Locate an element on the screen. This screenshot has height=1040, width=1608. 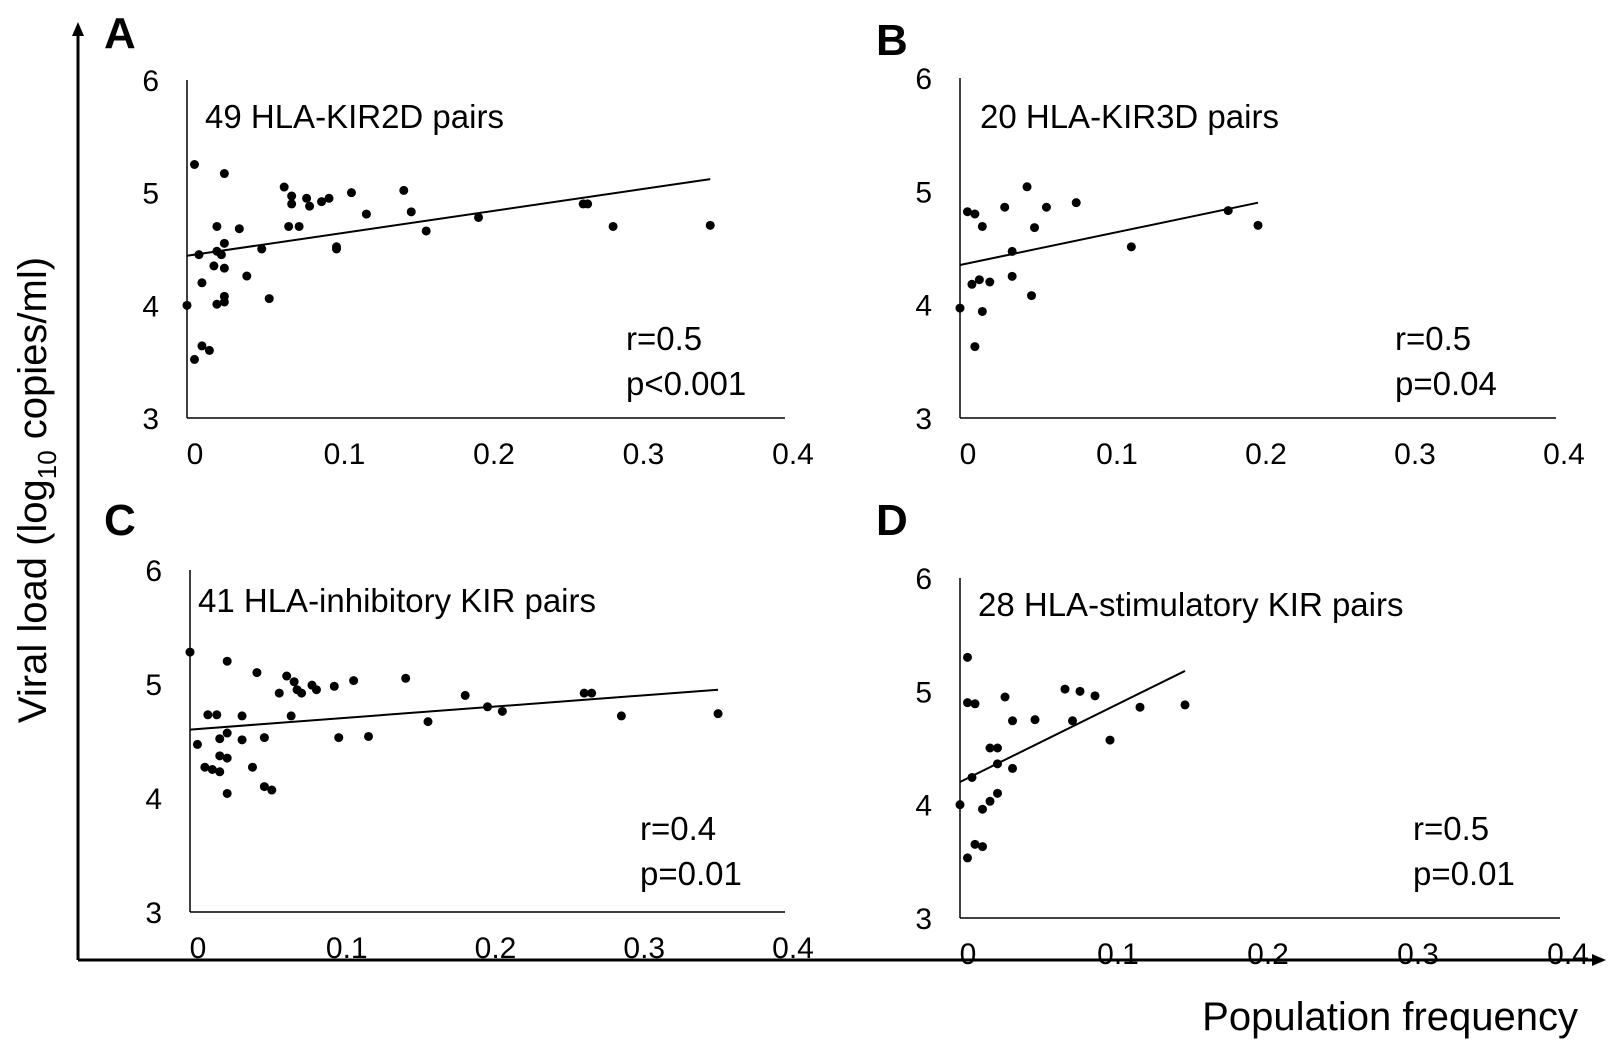
outer-x-arrow-icon is located at coordinates (1599, 960).